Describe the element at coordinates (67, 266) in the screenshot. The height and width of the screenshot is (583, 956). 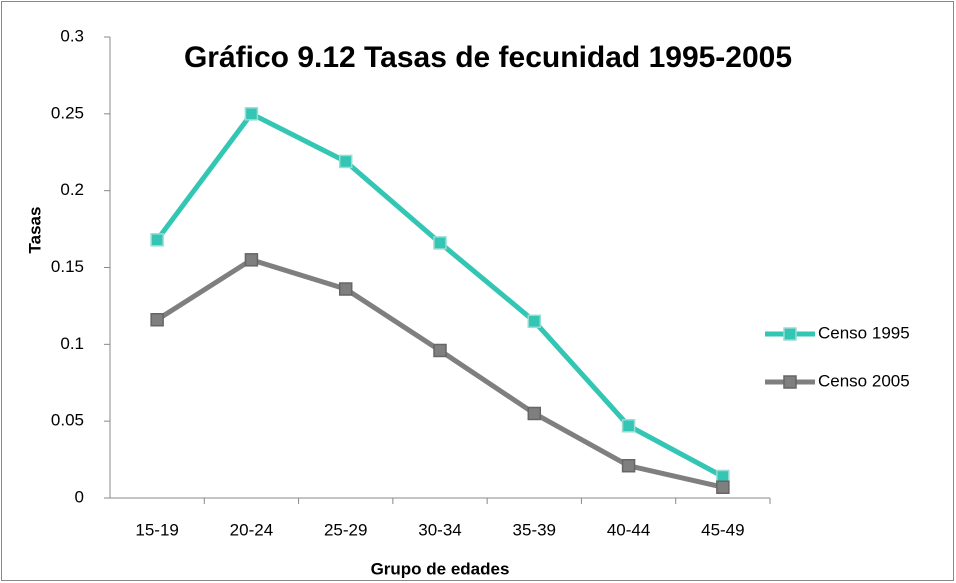
I see `y-tick-label: 0.15` at that location.